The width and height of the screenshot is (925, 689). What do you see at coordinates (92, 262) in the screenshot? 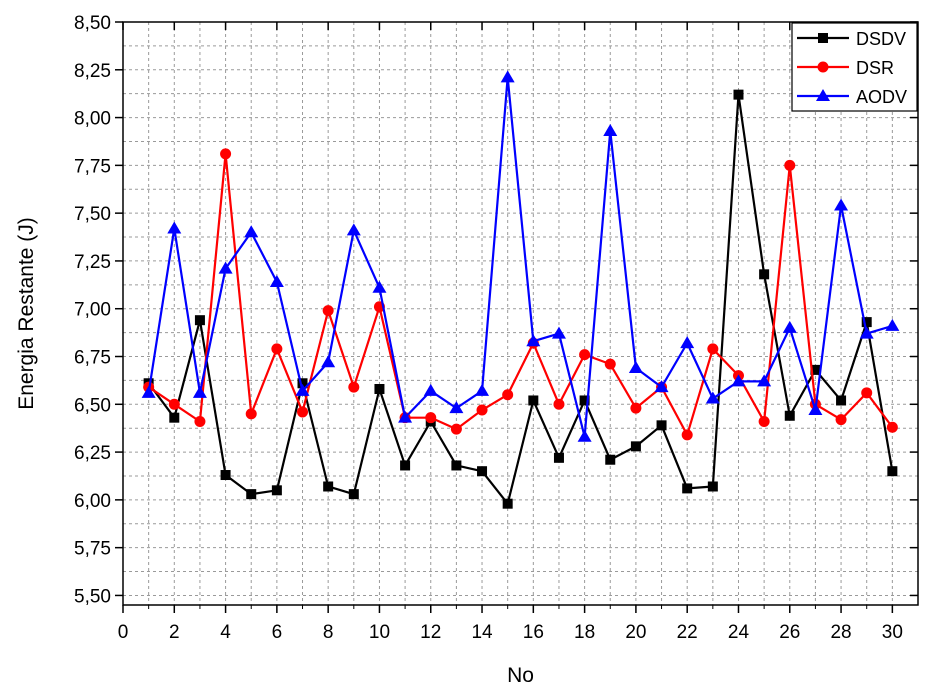
I see `y-tick-label: 7,25` at bounding box center [92, 262].